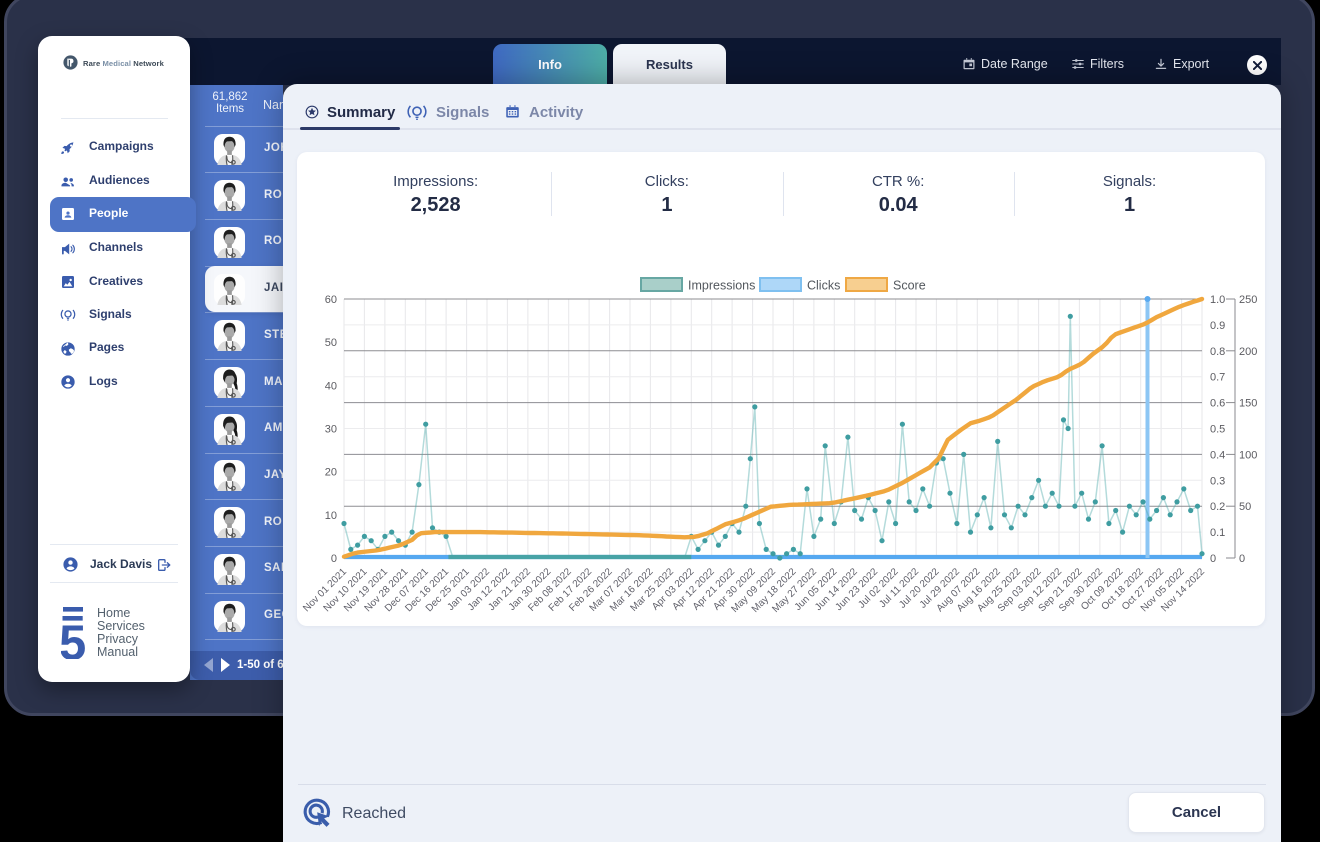 Image resolution: width=1320 pixels, height=842 pixels. What do you see at coordinates (331, 386) in the screenshot?
I see `svg-text: 40` at bounding box center [331, 386].